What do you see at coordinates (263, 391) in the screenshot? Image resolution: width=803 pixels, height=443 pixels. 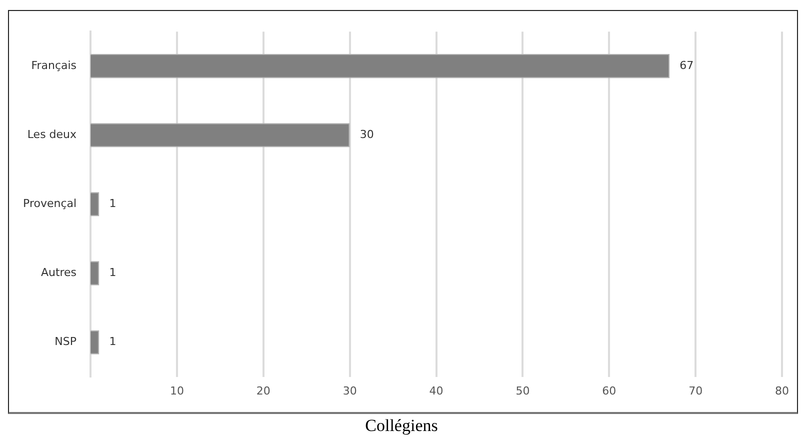 I see `x-tick-label: 20` at bounding box center [263, 391].